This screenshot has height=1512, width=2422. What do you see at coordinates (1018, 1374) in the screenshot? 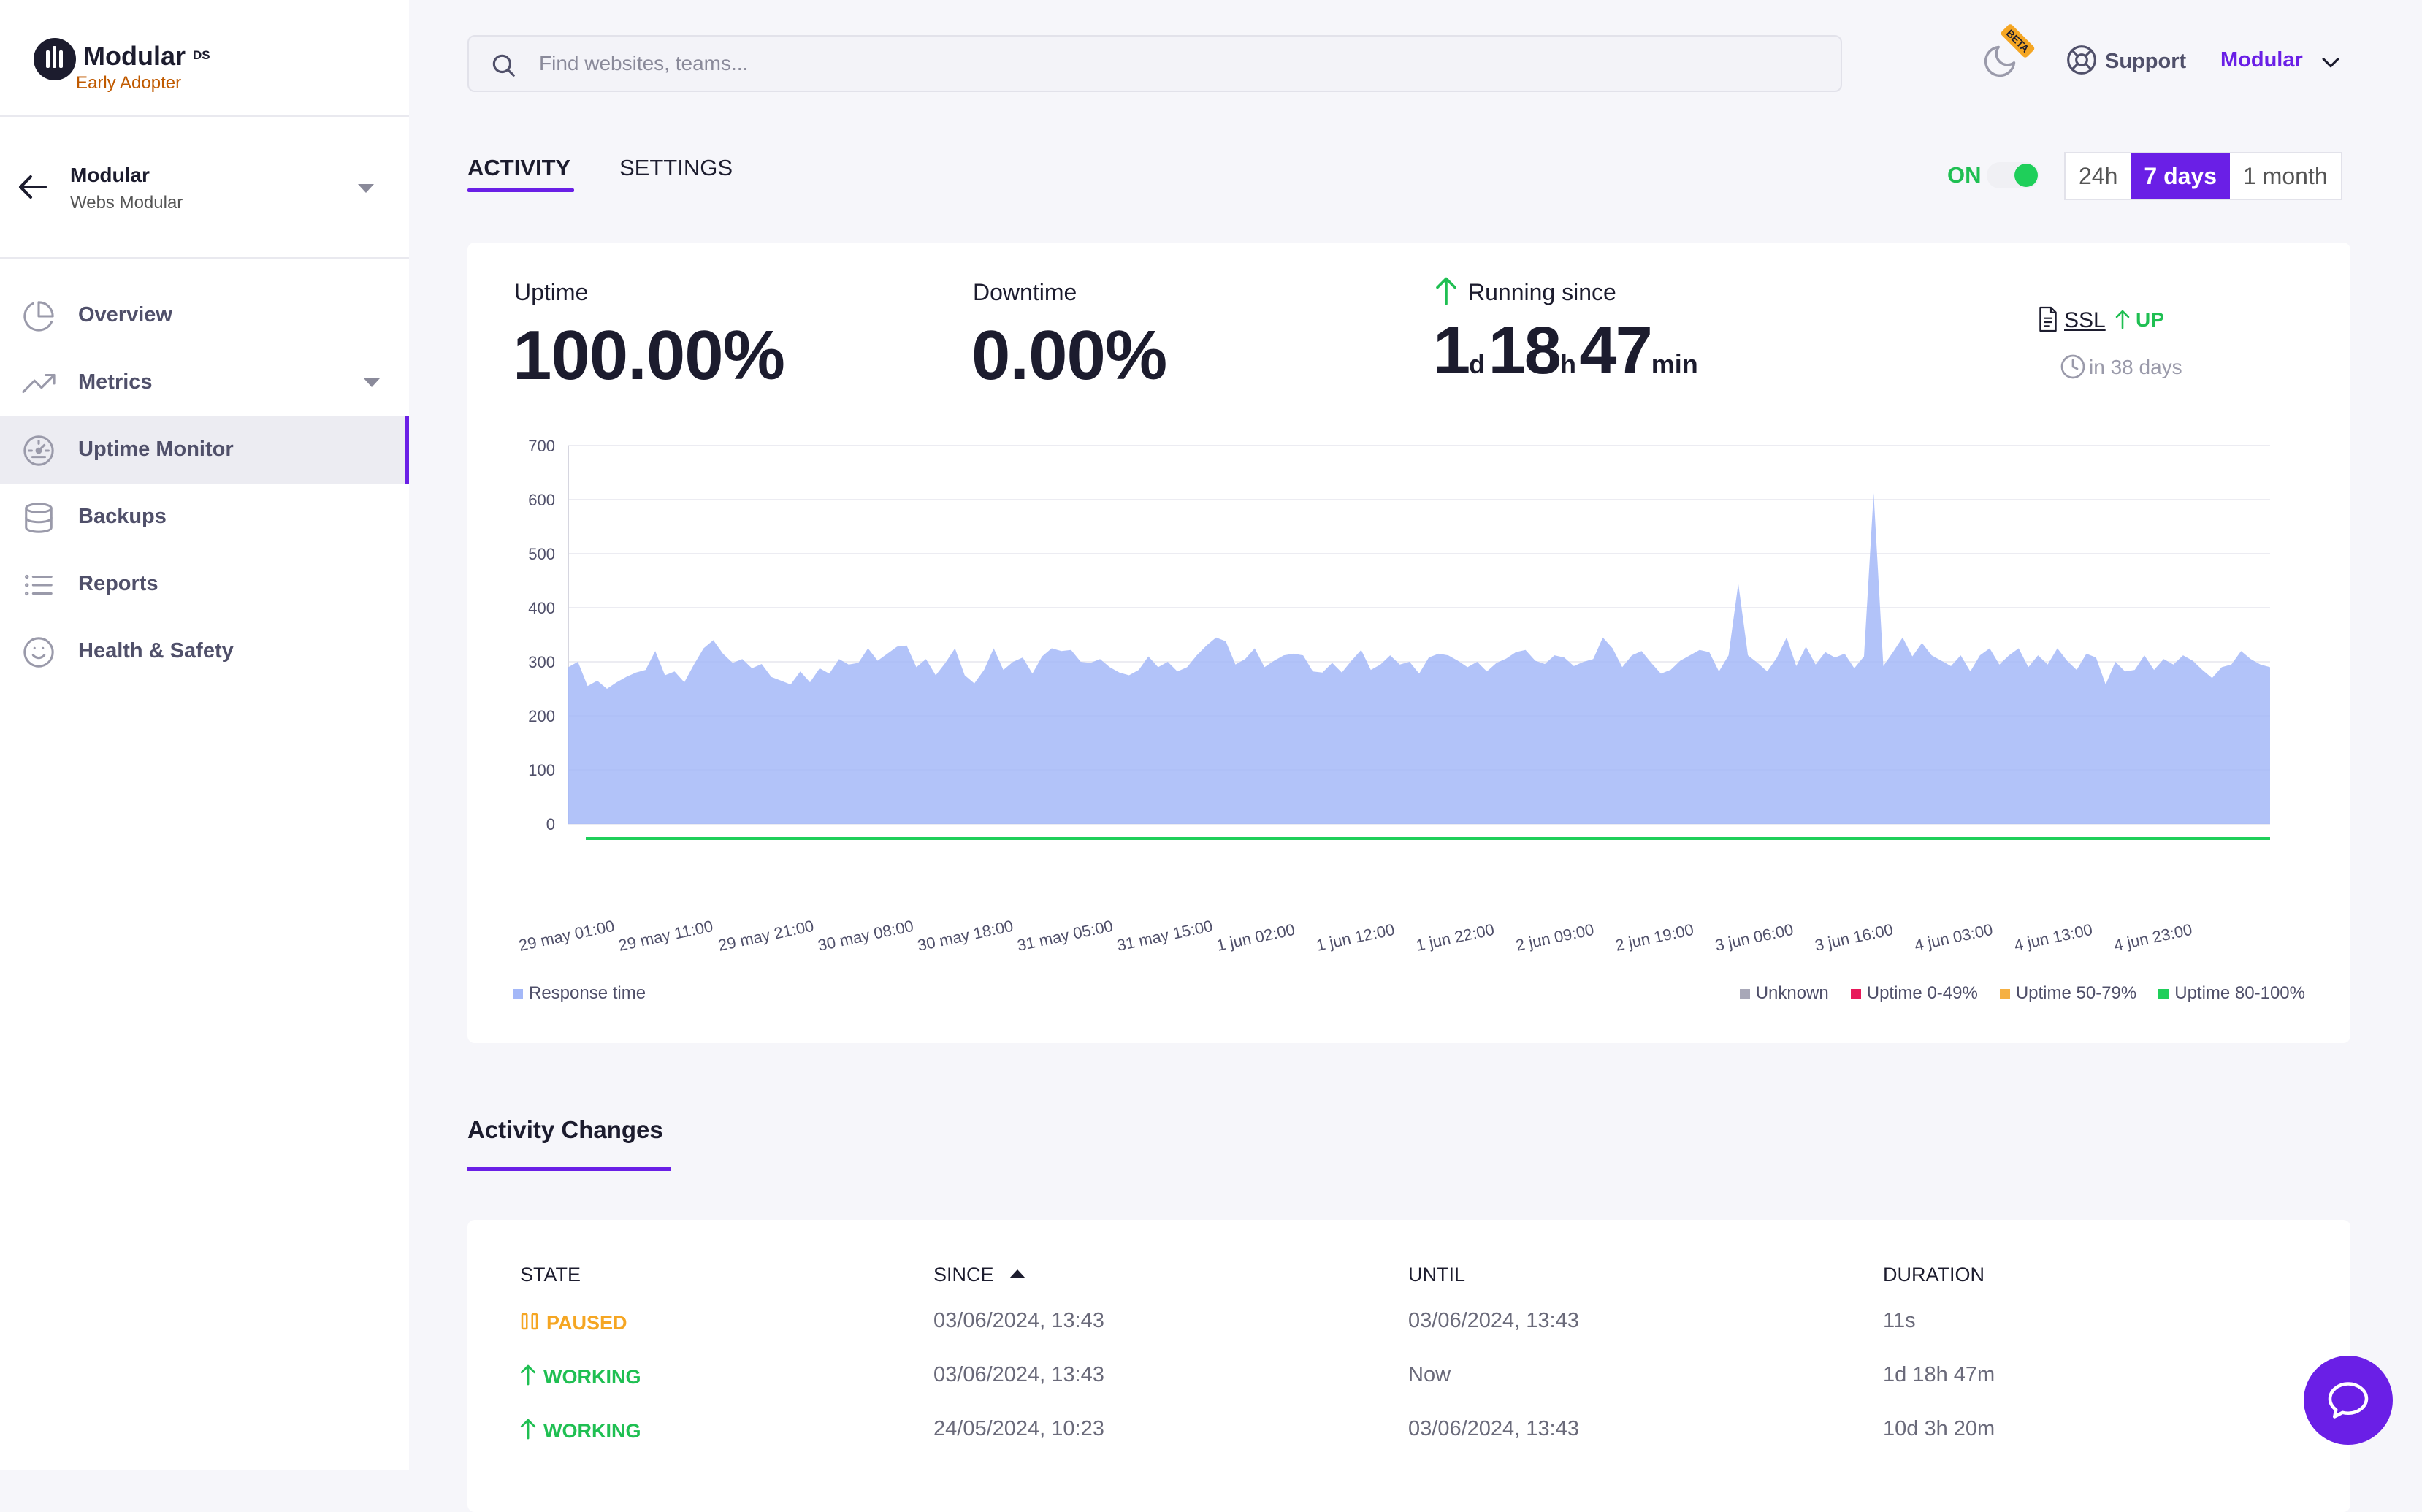
I see `since-cell: 03/06/2024, 13:43` at bounding box center [1018, 1374].